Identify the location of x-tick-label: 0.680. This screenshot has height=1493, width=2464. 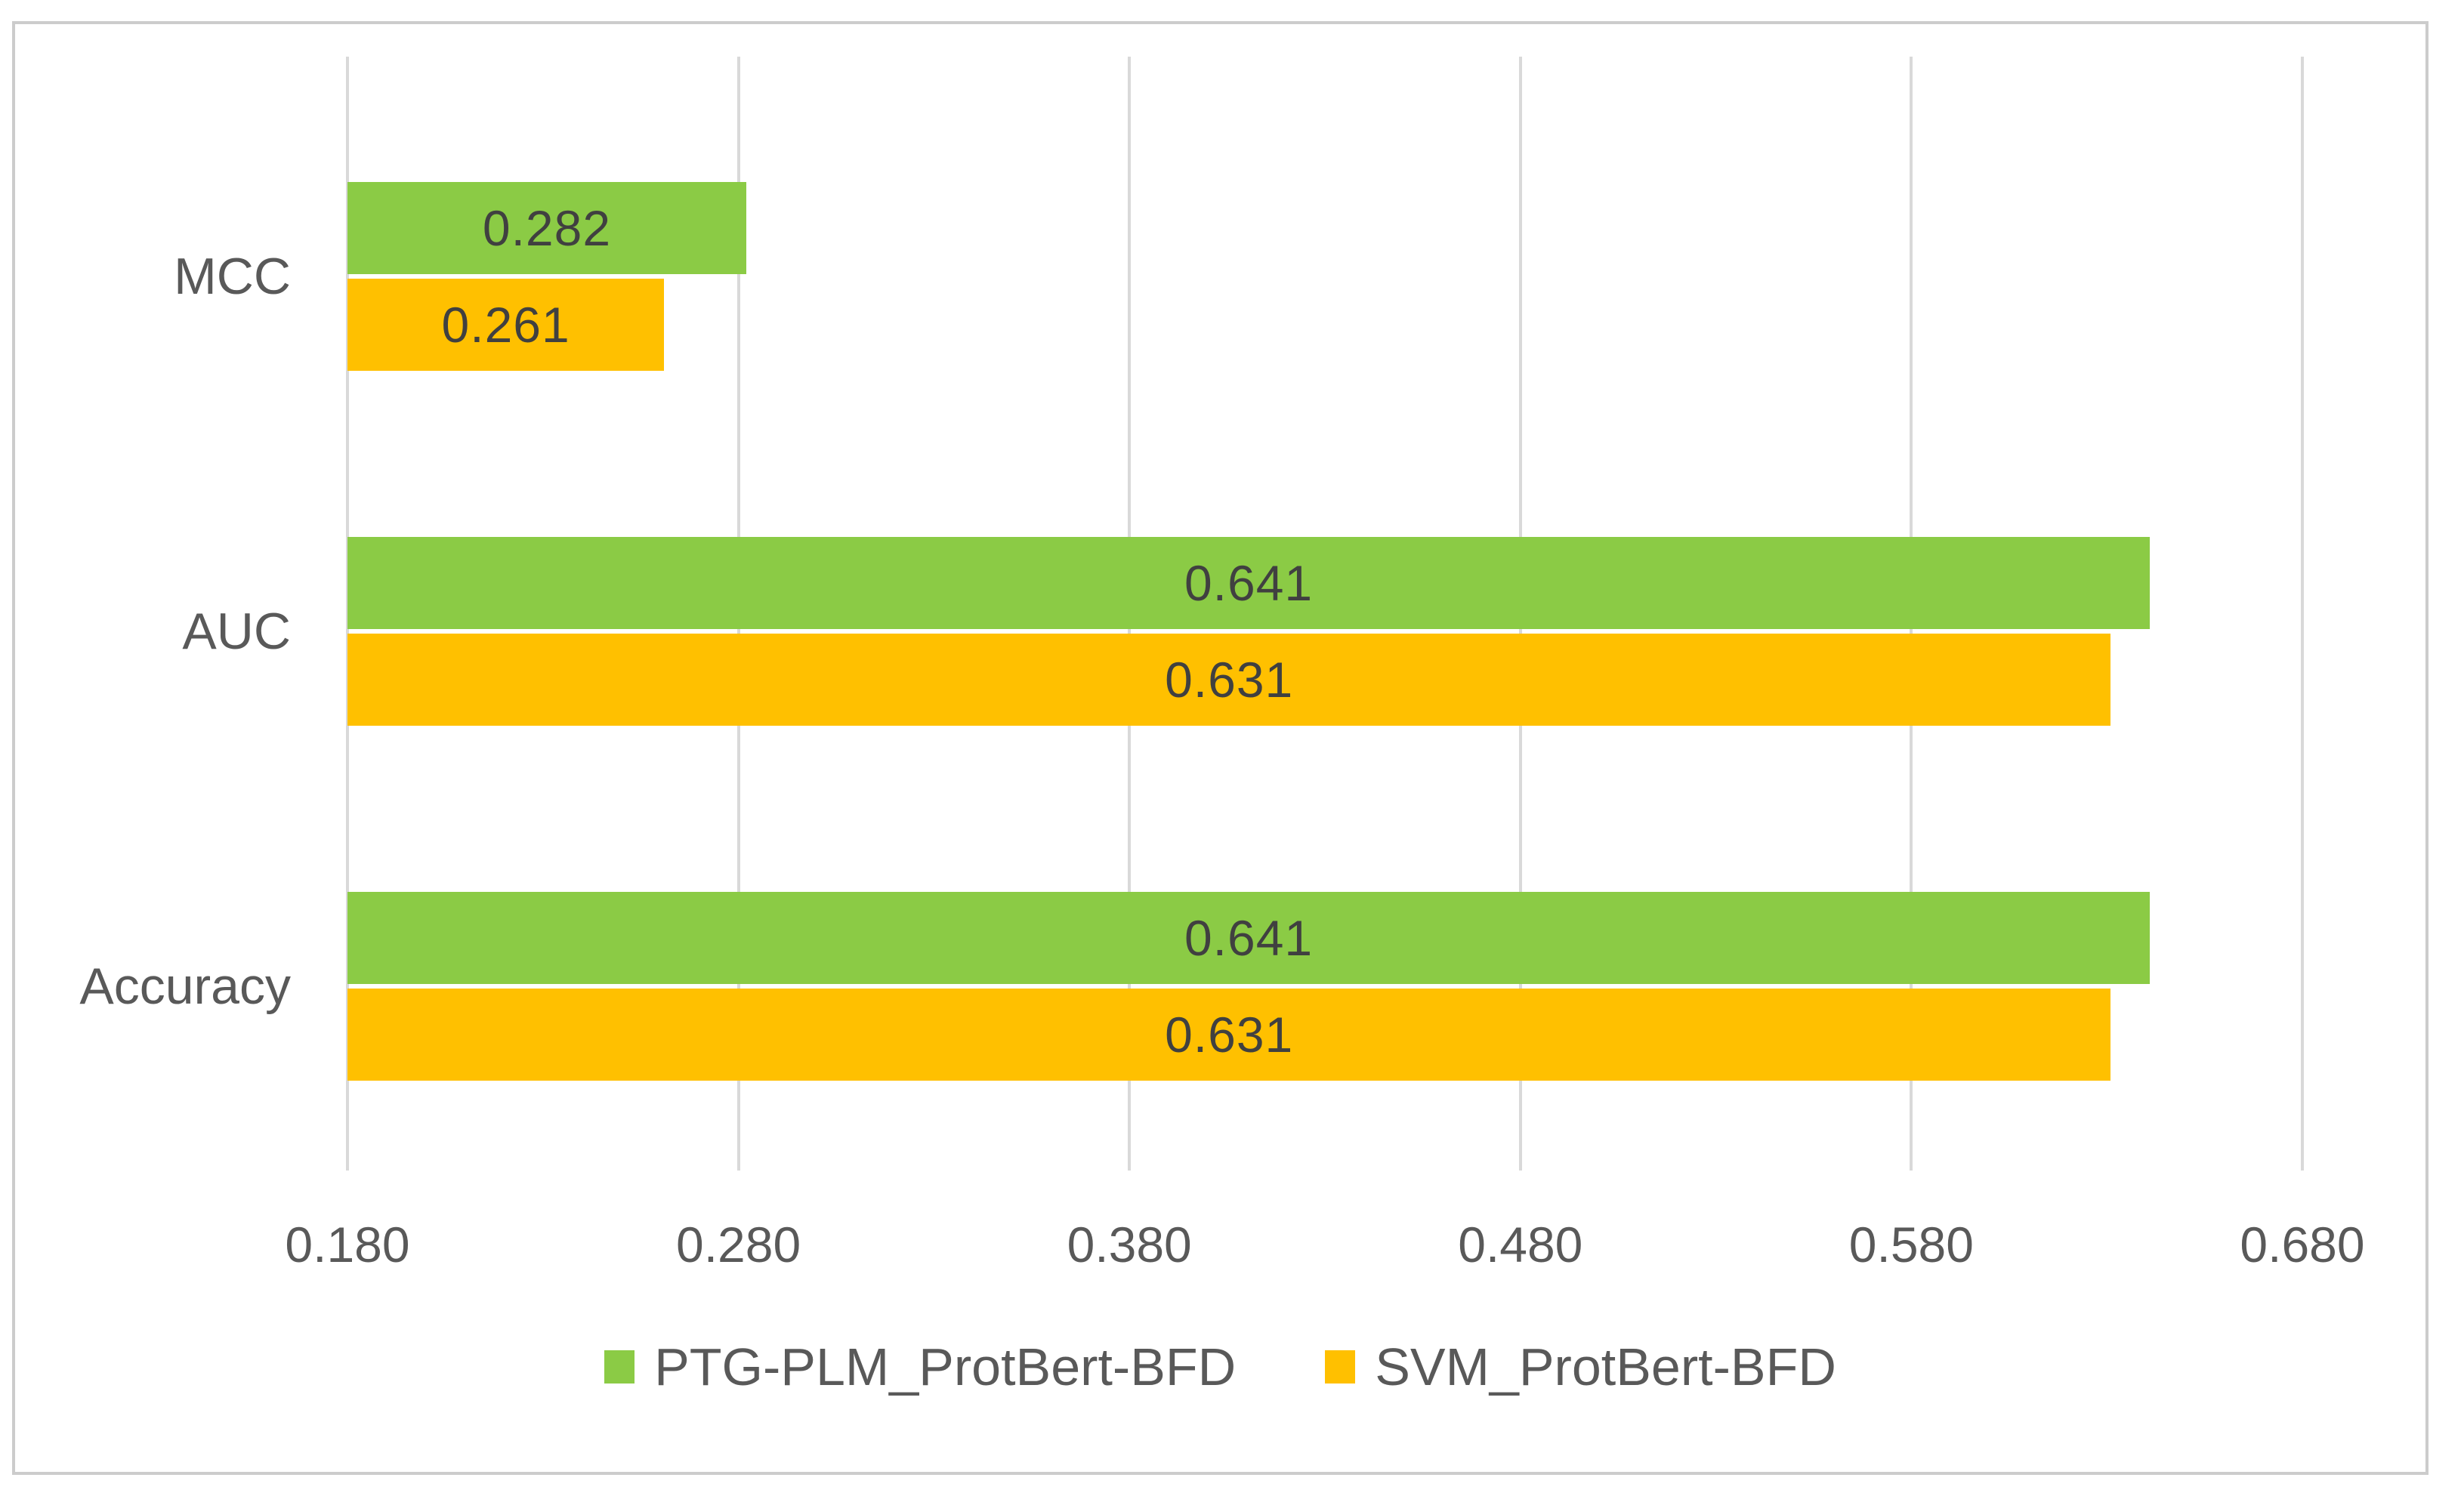
(2303, 1244).